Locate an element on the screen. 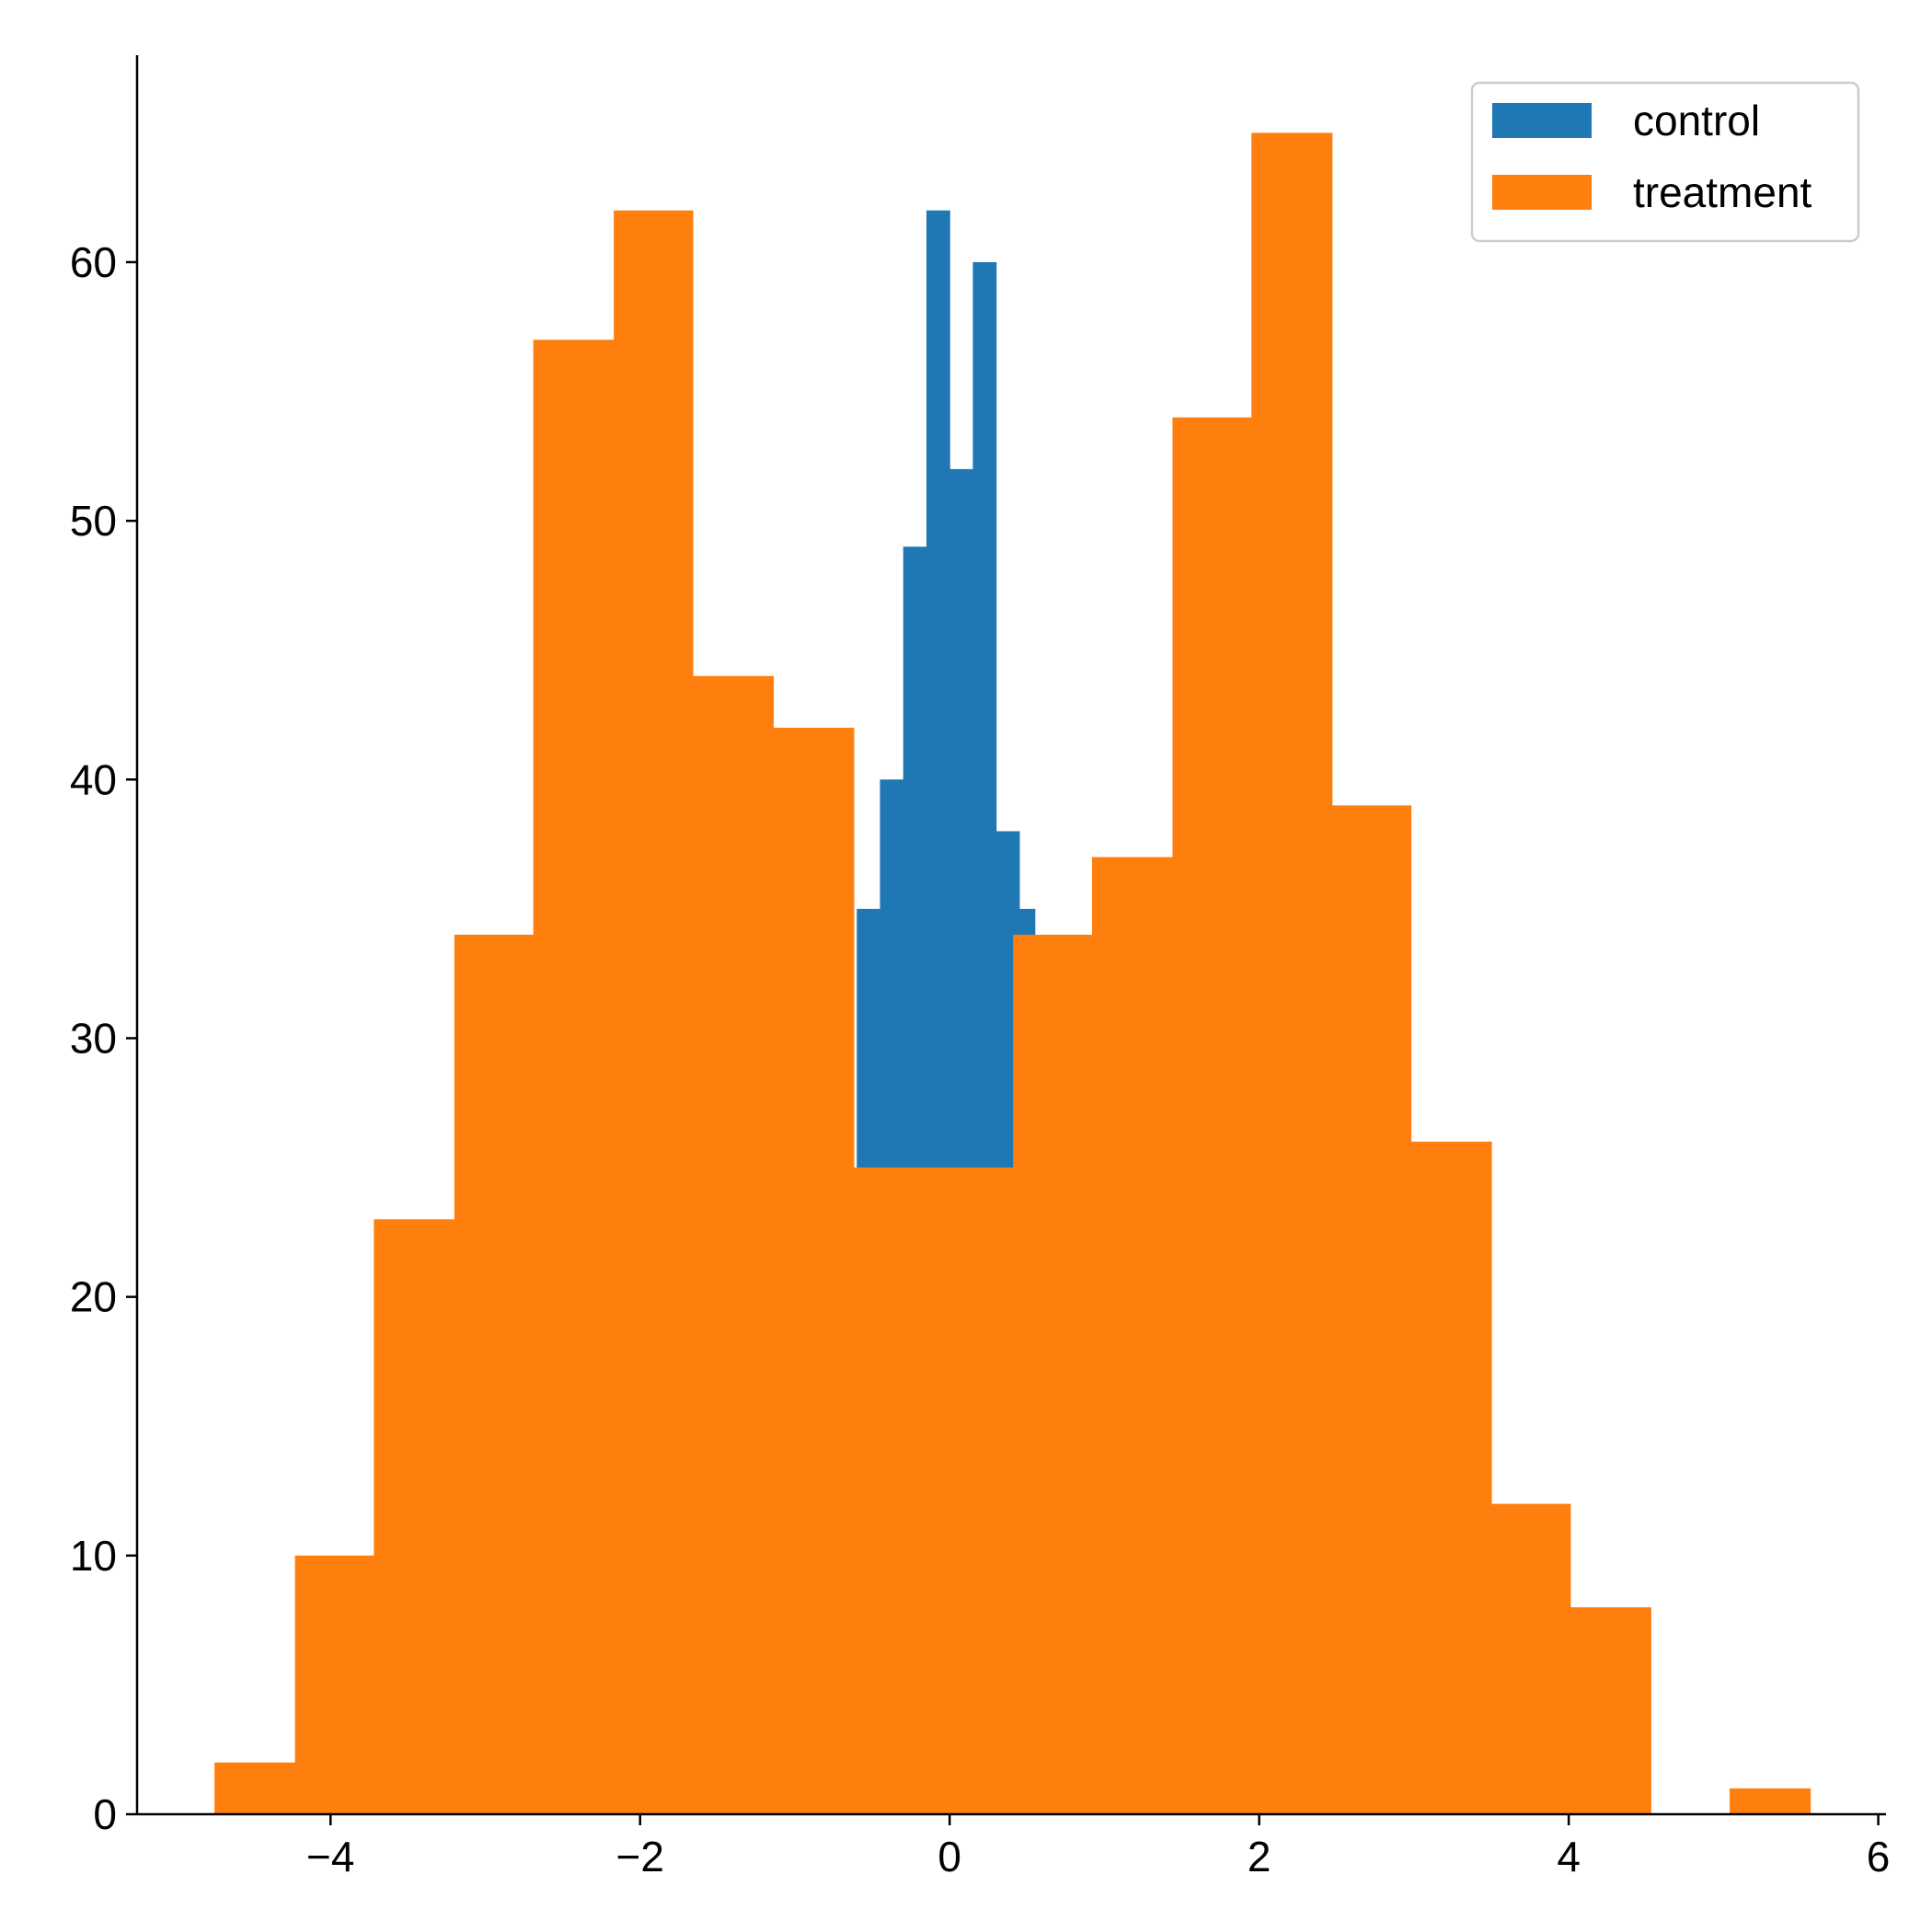 The image size is (1932, 1932). legend: control treatment is located at coordinates (1665, 162).